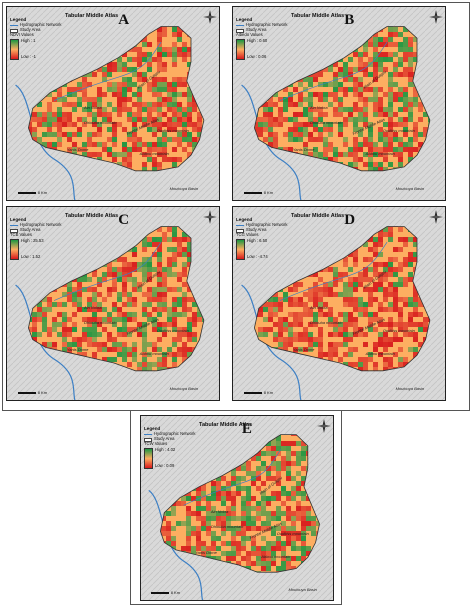  What do you see at coordinates (350, 220) in the screenshot?
I see `panel-letter: D` at bounding box center [350, 220].